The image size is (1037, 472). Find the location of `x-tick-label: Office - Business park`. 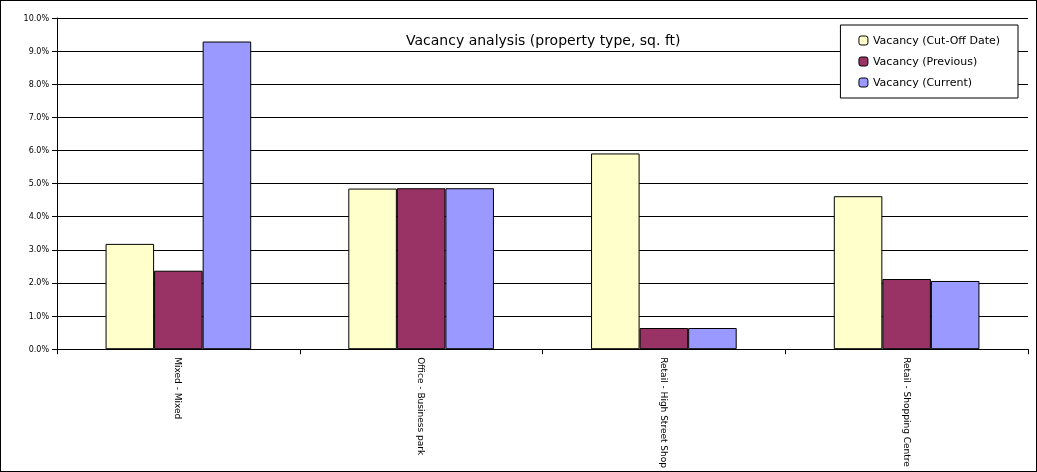

x-tick-label: Office - Business park is located at coordinates (421, 406).